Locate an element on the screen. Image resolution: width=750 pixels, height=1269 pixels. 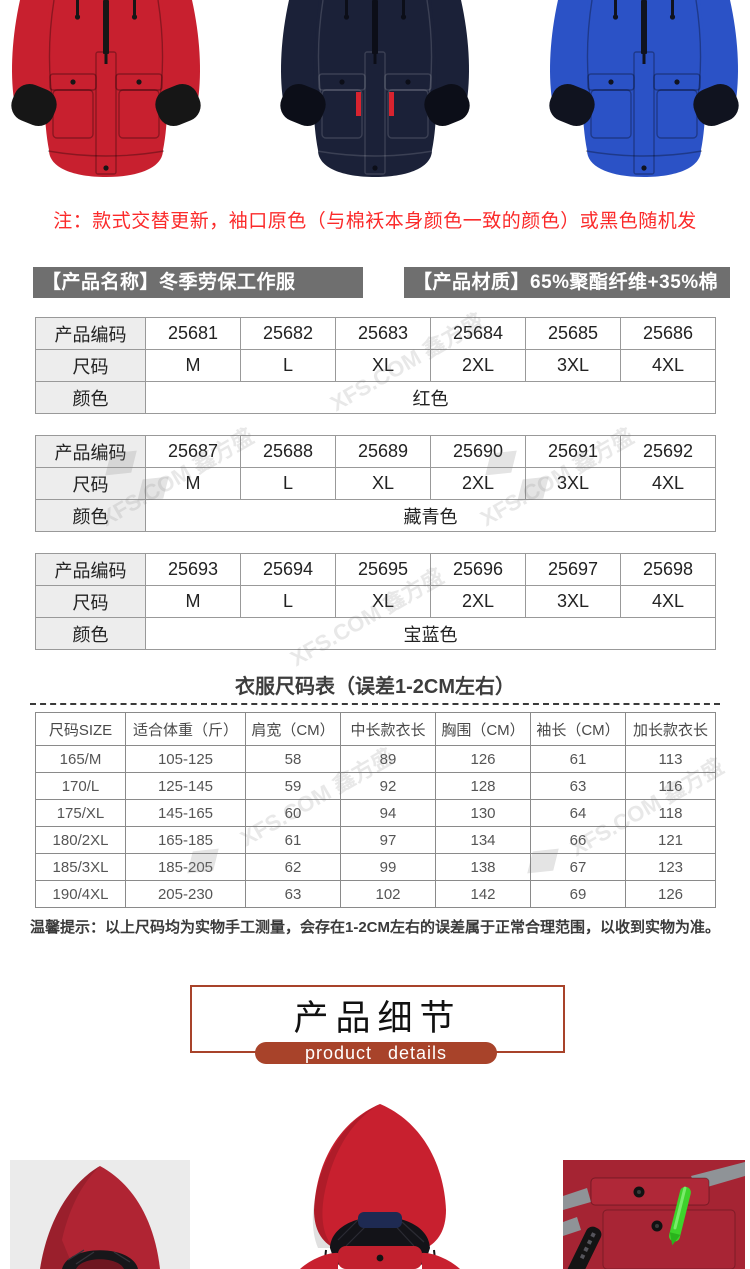
cell: 105-125 is located at coordinates (185, 759).